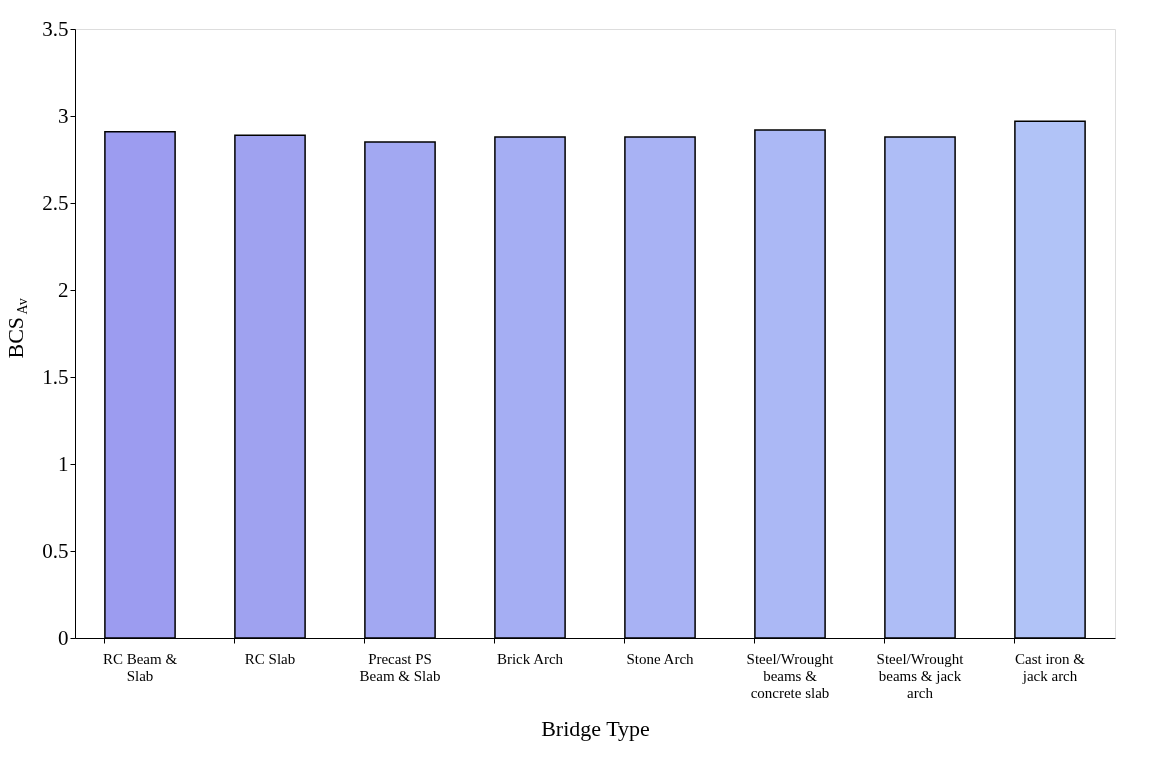  Describe the element at coordinates (920, 675) in the screenshot. I see `x-tick-label: Steel/Wrought beams & jack arch` at that location.